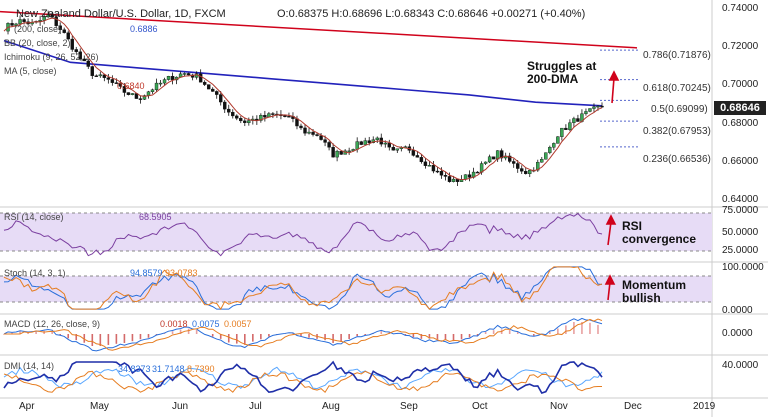 This screenshot has width=768, height=417. What do you see at coordinates (737, 310) in the screenshot?
I see `stoch-tick-0: 0.0000` at bounding box center [737, 310].